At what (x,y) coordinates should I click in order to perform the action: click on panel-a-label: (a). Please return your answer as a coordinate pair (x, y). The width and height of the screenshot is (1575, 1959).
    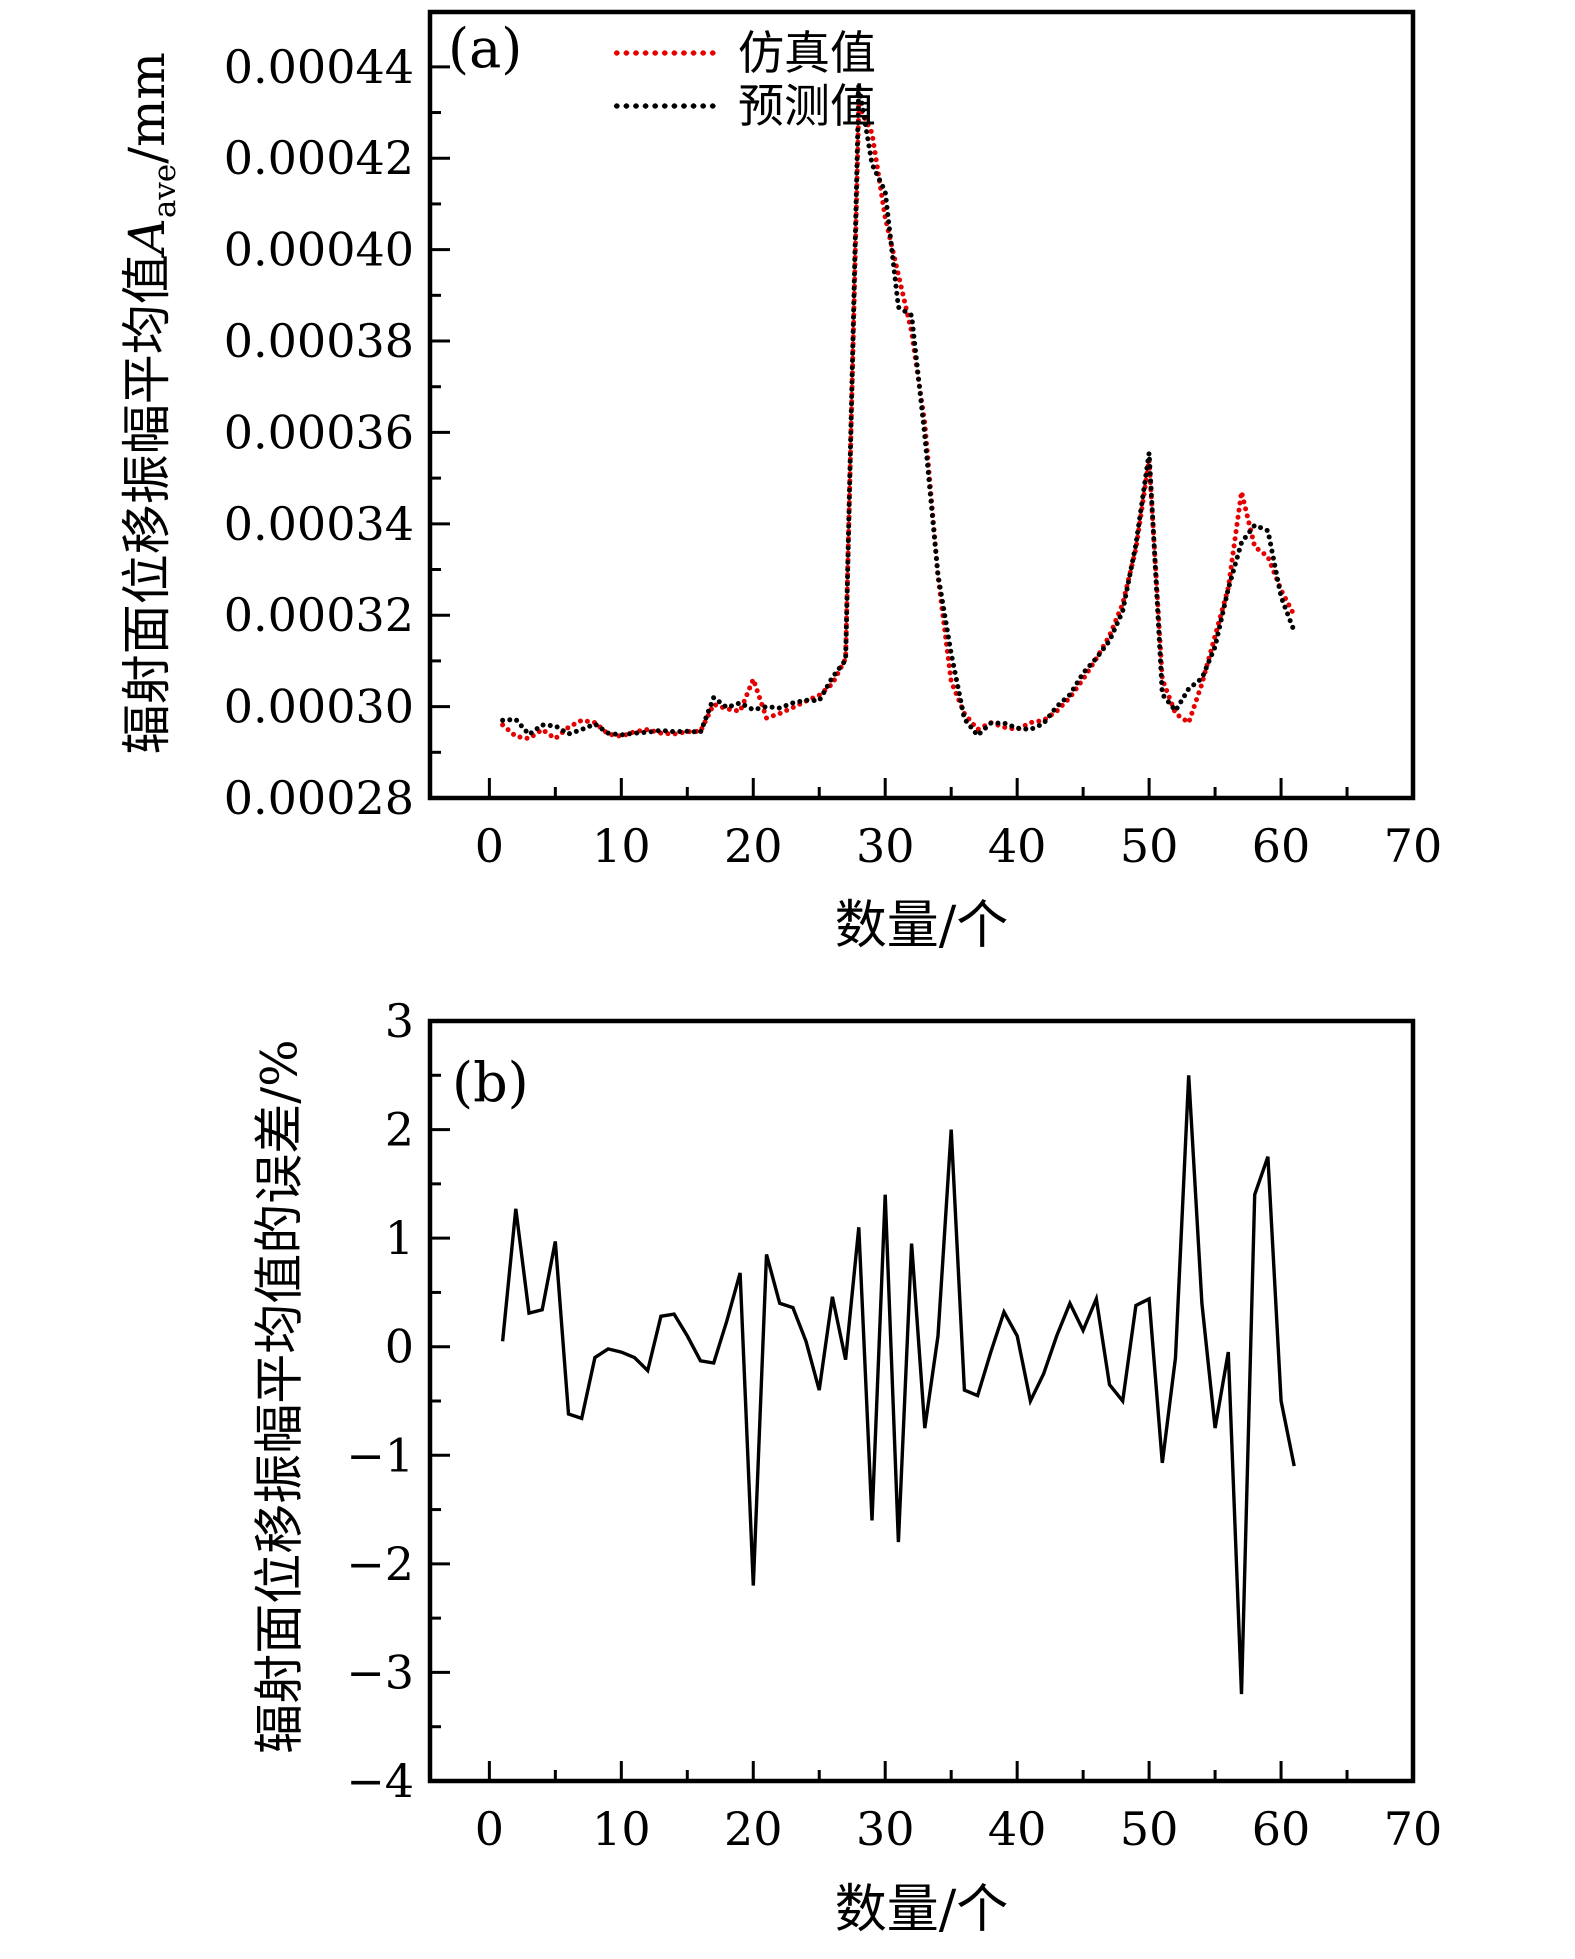
    Looking at the image, I should click on (485, 48).